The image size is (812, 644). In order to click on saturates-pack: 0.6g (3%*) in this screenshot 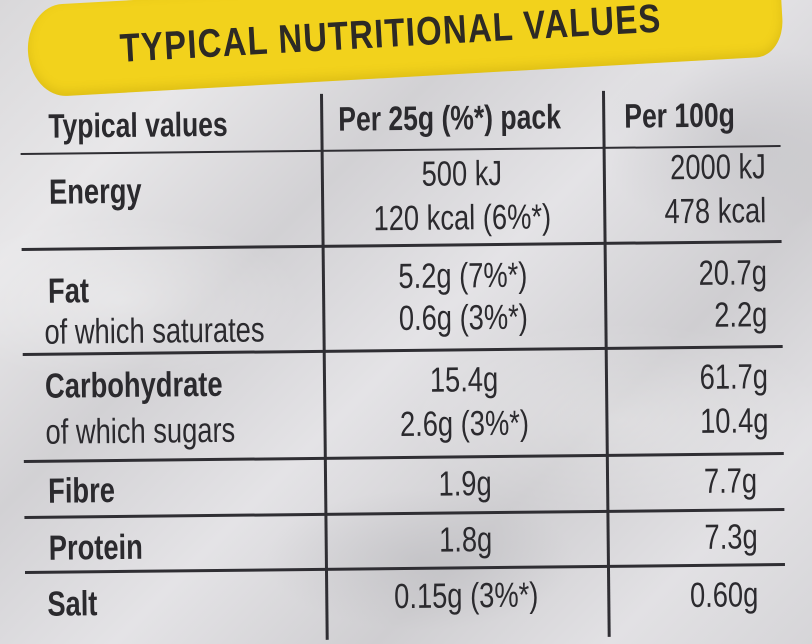, I will do `click(463, 318)`.